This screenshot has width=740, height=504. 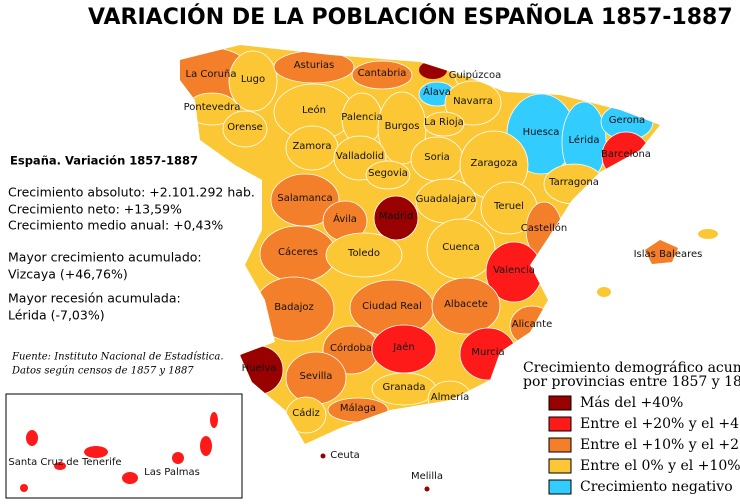 I want to click on source-note: Datos según censos de 1857 y 1887, so click(x=102, y=371).